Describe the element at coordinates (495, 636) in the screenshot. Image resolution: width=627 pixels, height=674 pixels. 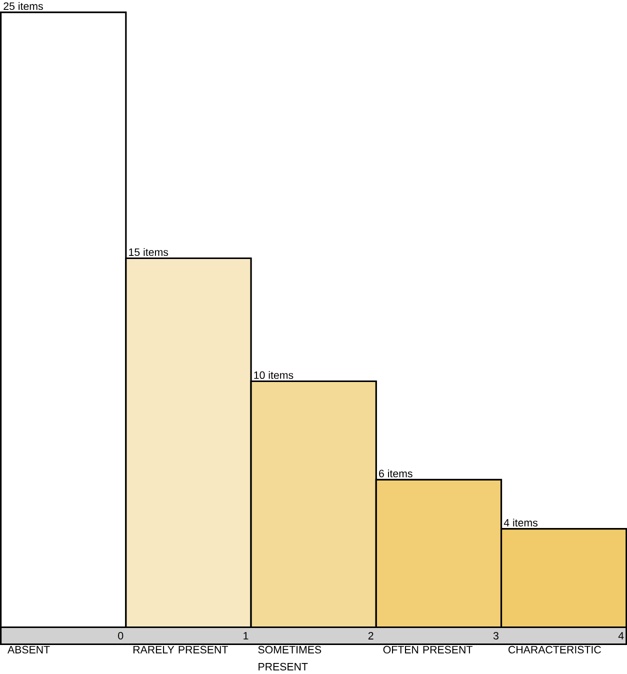
I see `text: 3` at that location.